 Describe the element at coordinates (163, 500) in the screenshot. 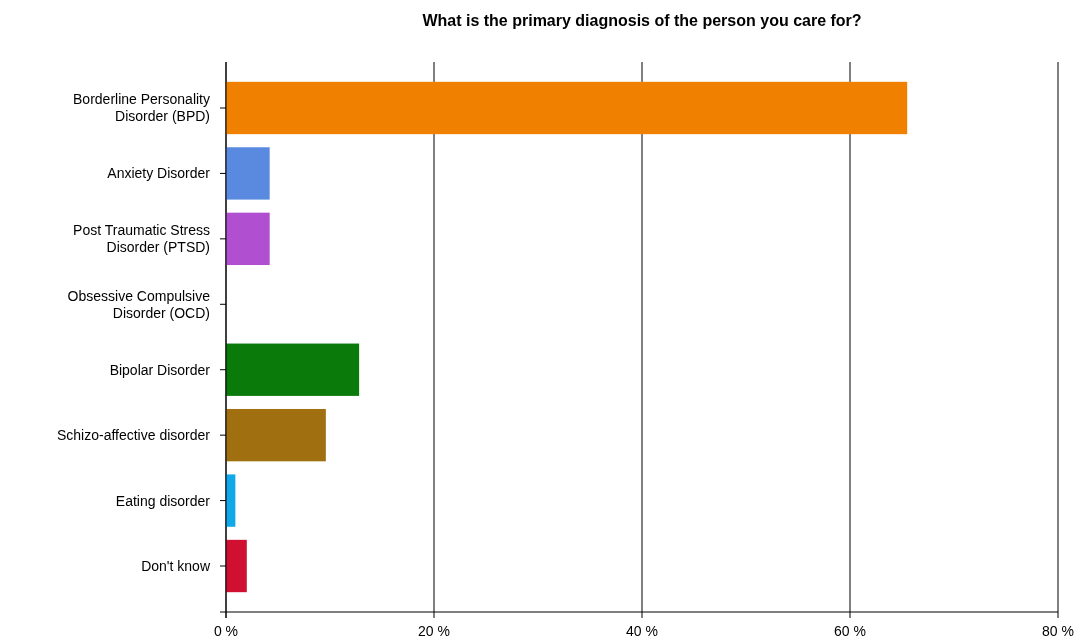

I see `y-tick-label: Eating disorder` at that location.